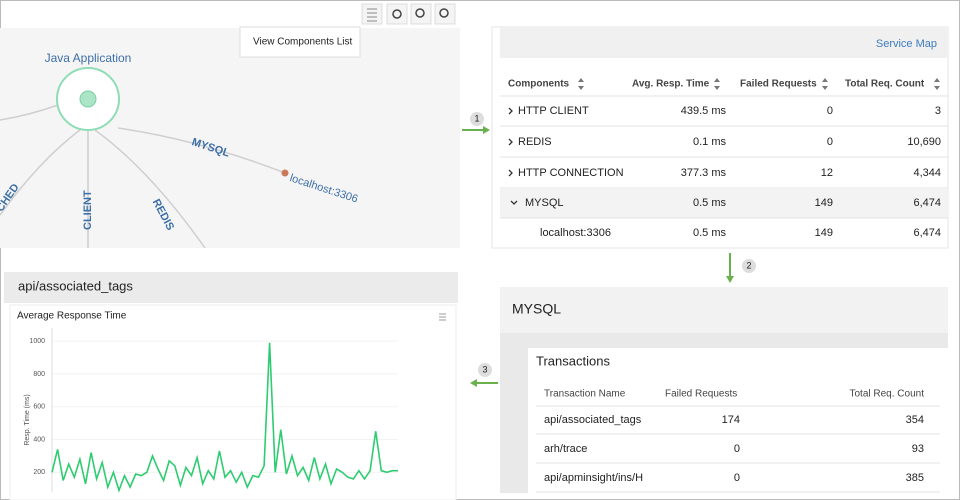 The width and height of the screenshot is (960, 500). What do you see at coordinates (918, 449) in the screenshot?
I see `transaction-metric: 93` at bounding box center [918, 449].